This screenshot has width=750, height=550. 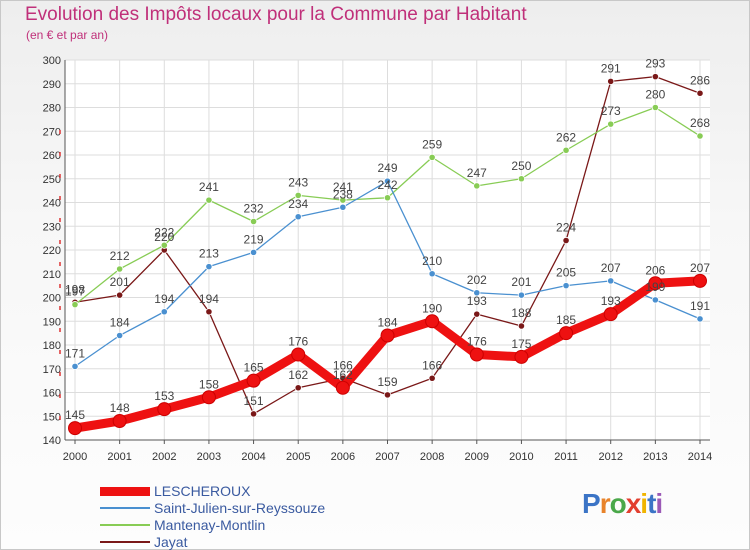 I want to click on data-label-mantenay-montlin: 268, so click(x=700, y=123).